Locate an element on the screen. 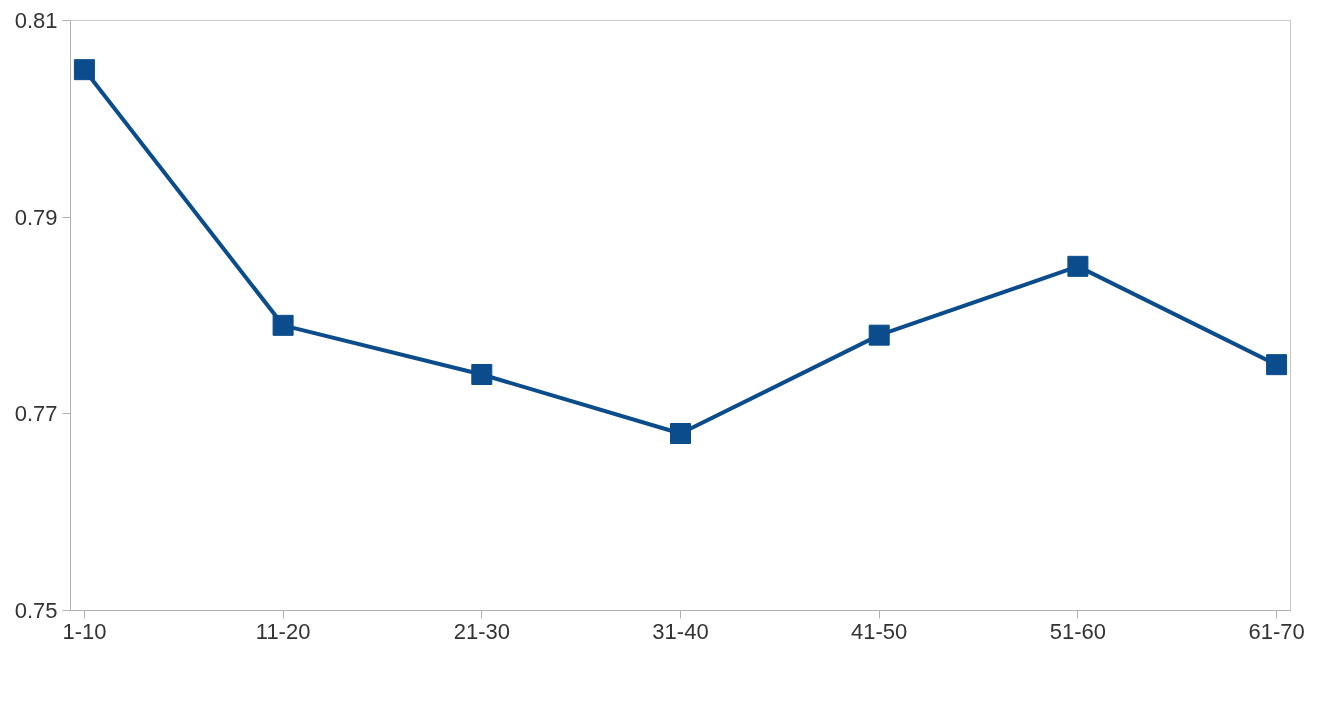 The height and width of the screenshot is (728, 1335). x-tick-label: 11-20 is located at coordinates (283, 631).